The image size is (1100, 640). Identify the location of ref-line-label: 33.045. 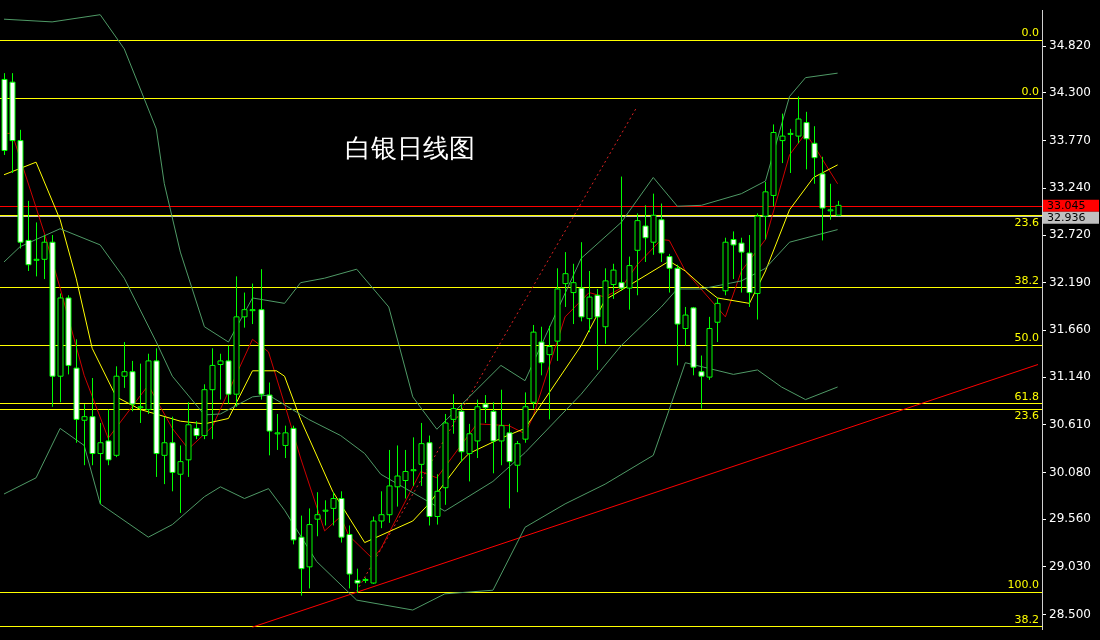
(1066, 206).